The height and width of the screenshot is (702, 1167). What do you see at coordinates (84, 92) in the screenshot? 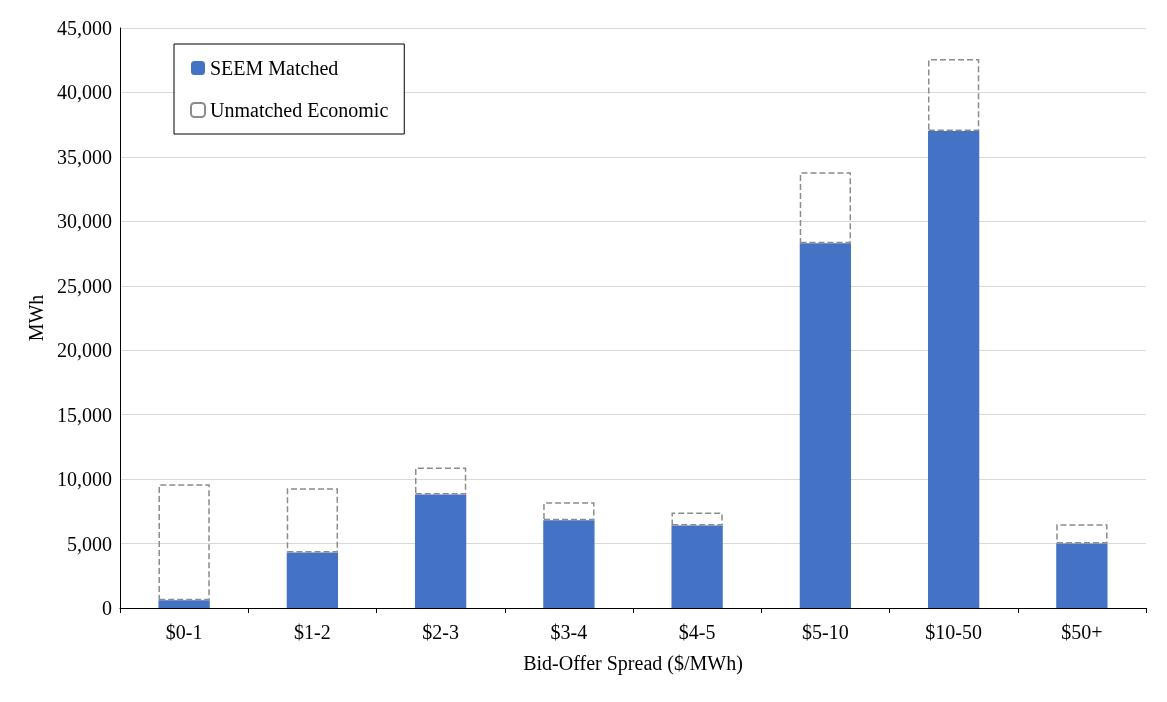
I see `y-tick-label: 40,000` at bounding box center [84, 92].